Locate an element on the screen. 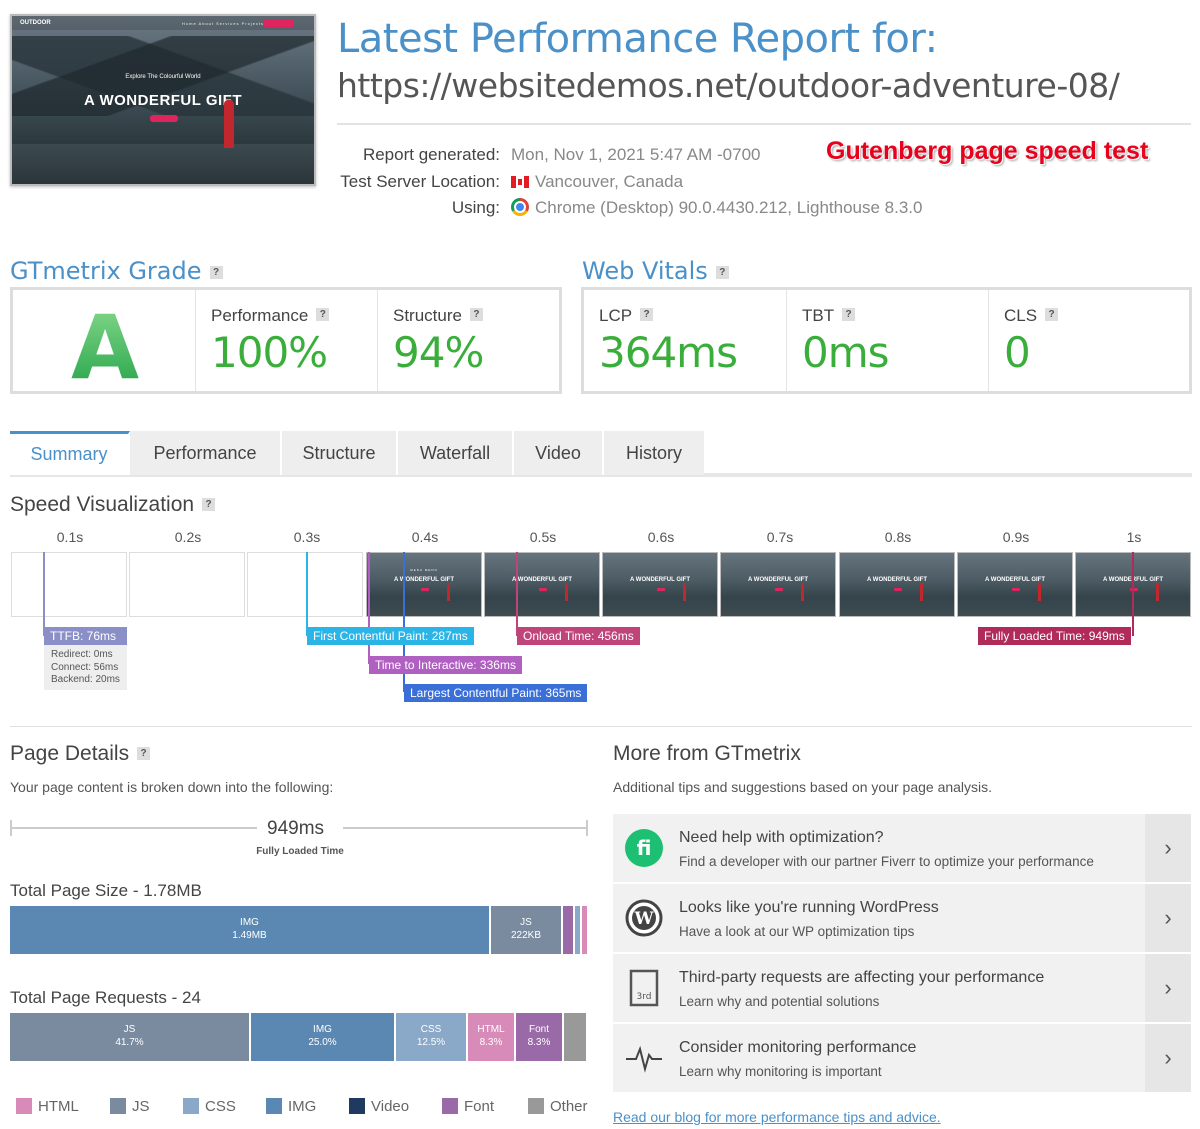 The width and height of the screenshot is (1200, 1129). filmstrip-frame: MENU MENU A WONDERFUL GIFT is located at coordinates (424, 584).